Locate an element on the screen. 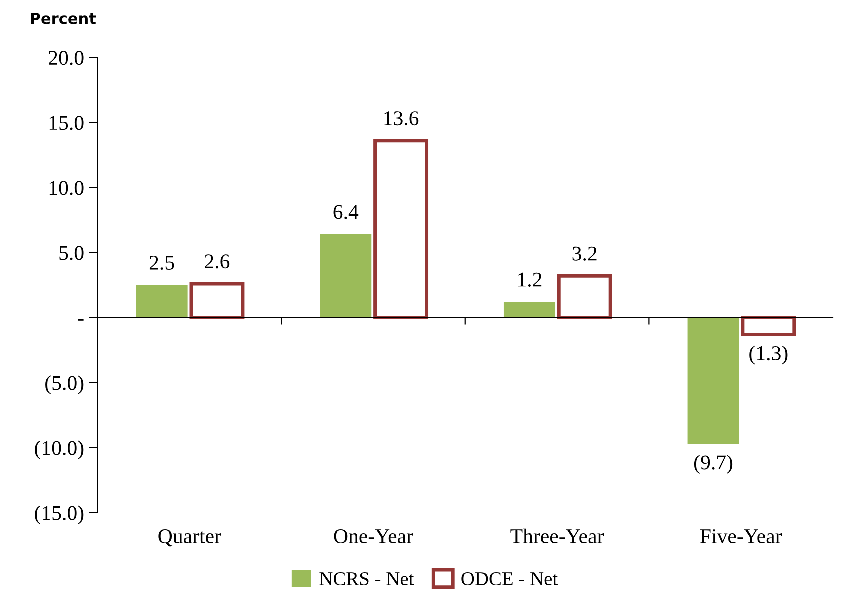 Image resolution: width=850 pixels, height=607 pixels. data-label: (1.3) is located at coordinates (769, 355).